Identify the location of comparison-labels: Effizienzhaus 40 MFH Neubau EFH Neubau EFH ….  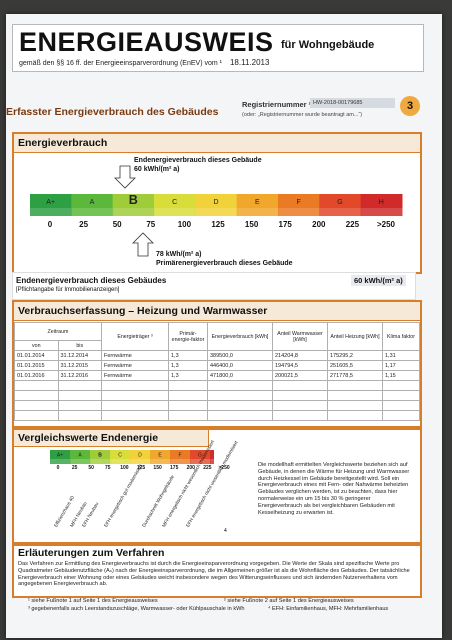
(127, 487).